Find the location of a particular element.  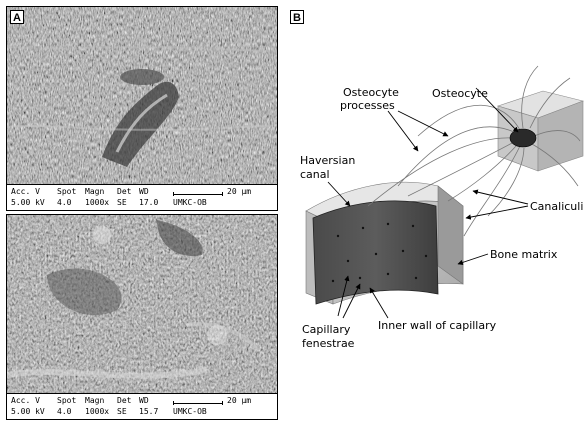

label-capillary-fenestrae-2: fenestrae is located at coordinates (328, 343).